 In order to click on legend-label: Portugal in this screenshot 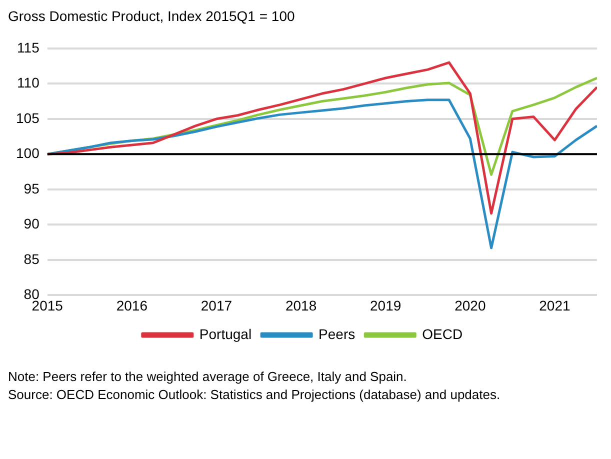, I will do `click(225, 334)`.